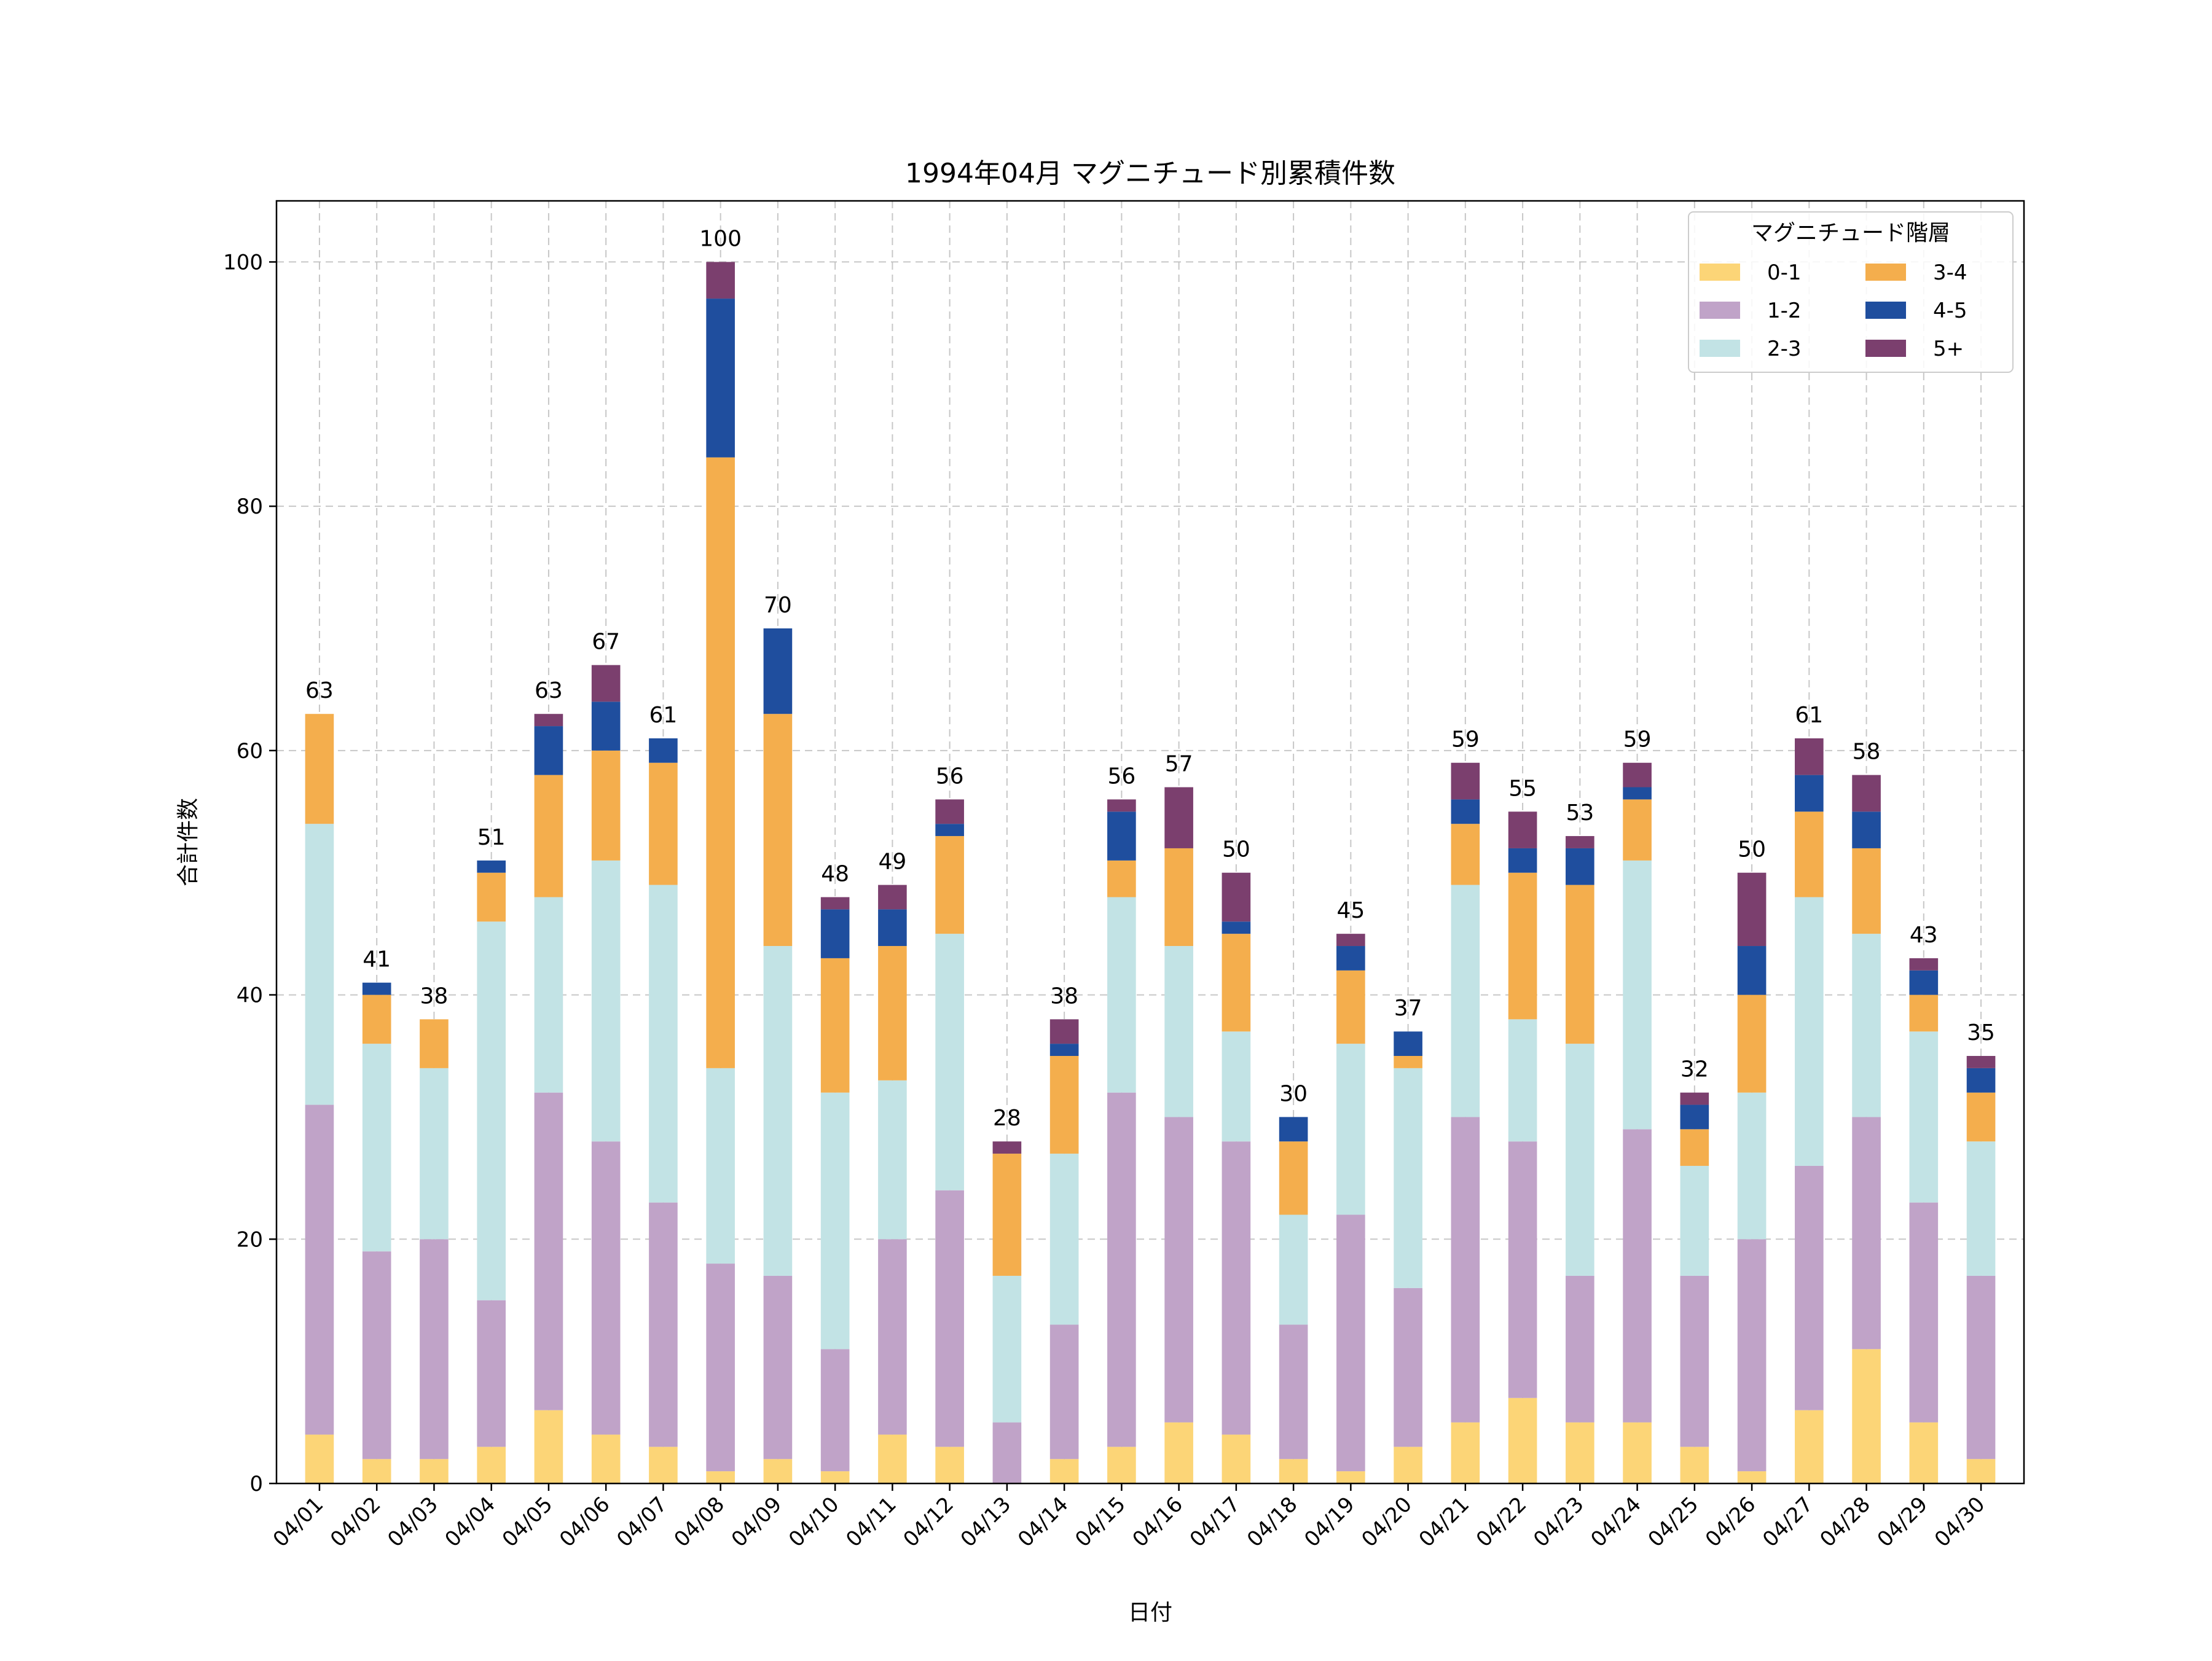 This screenshot has width=2212, height=1661. Describe the element at coordinates (1215, 1522) in the screenshot. I see `x-tick-label: 04/17` at that location.